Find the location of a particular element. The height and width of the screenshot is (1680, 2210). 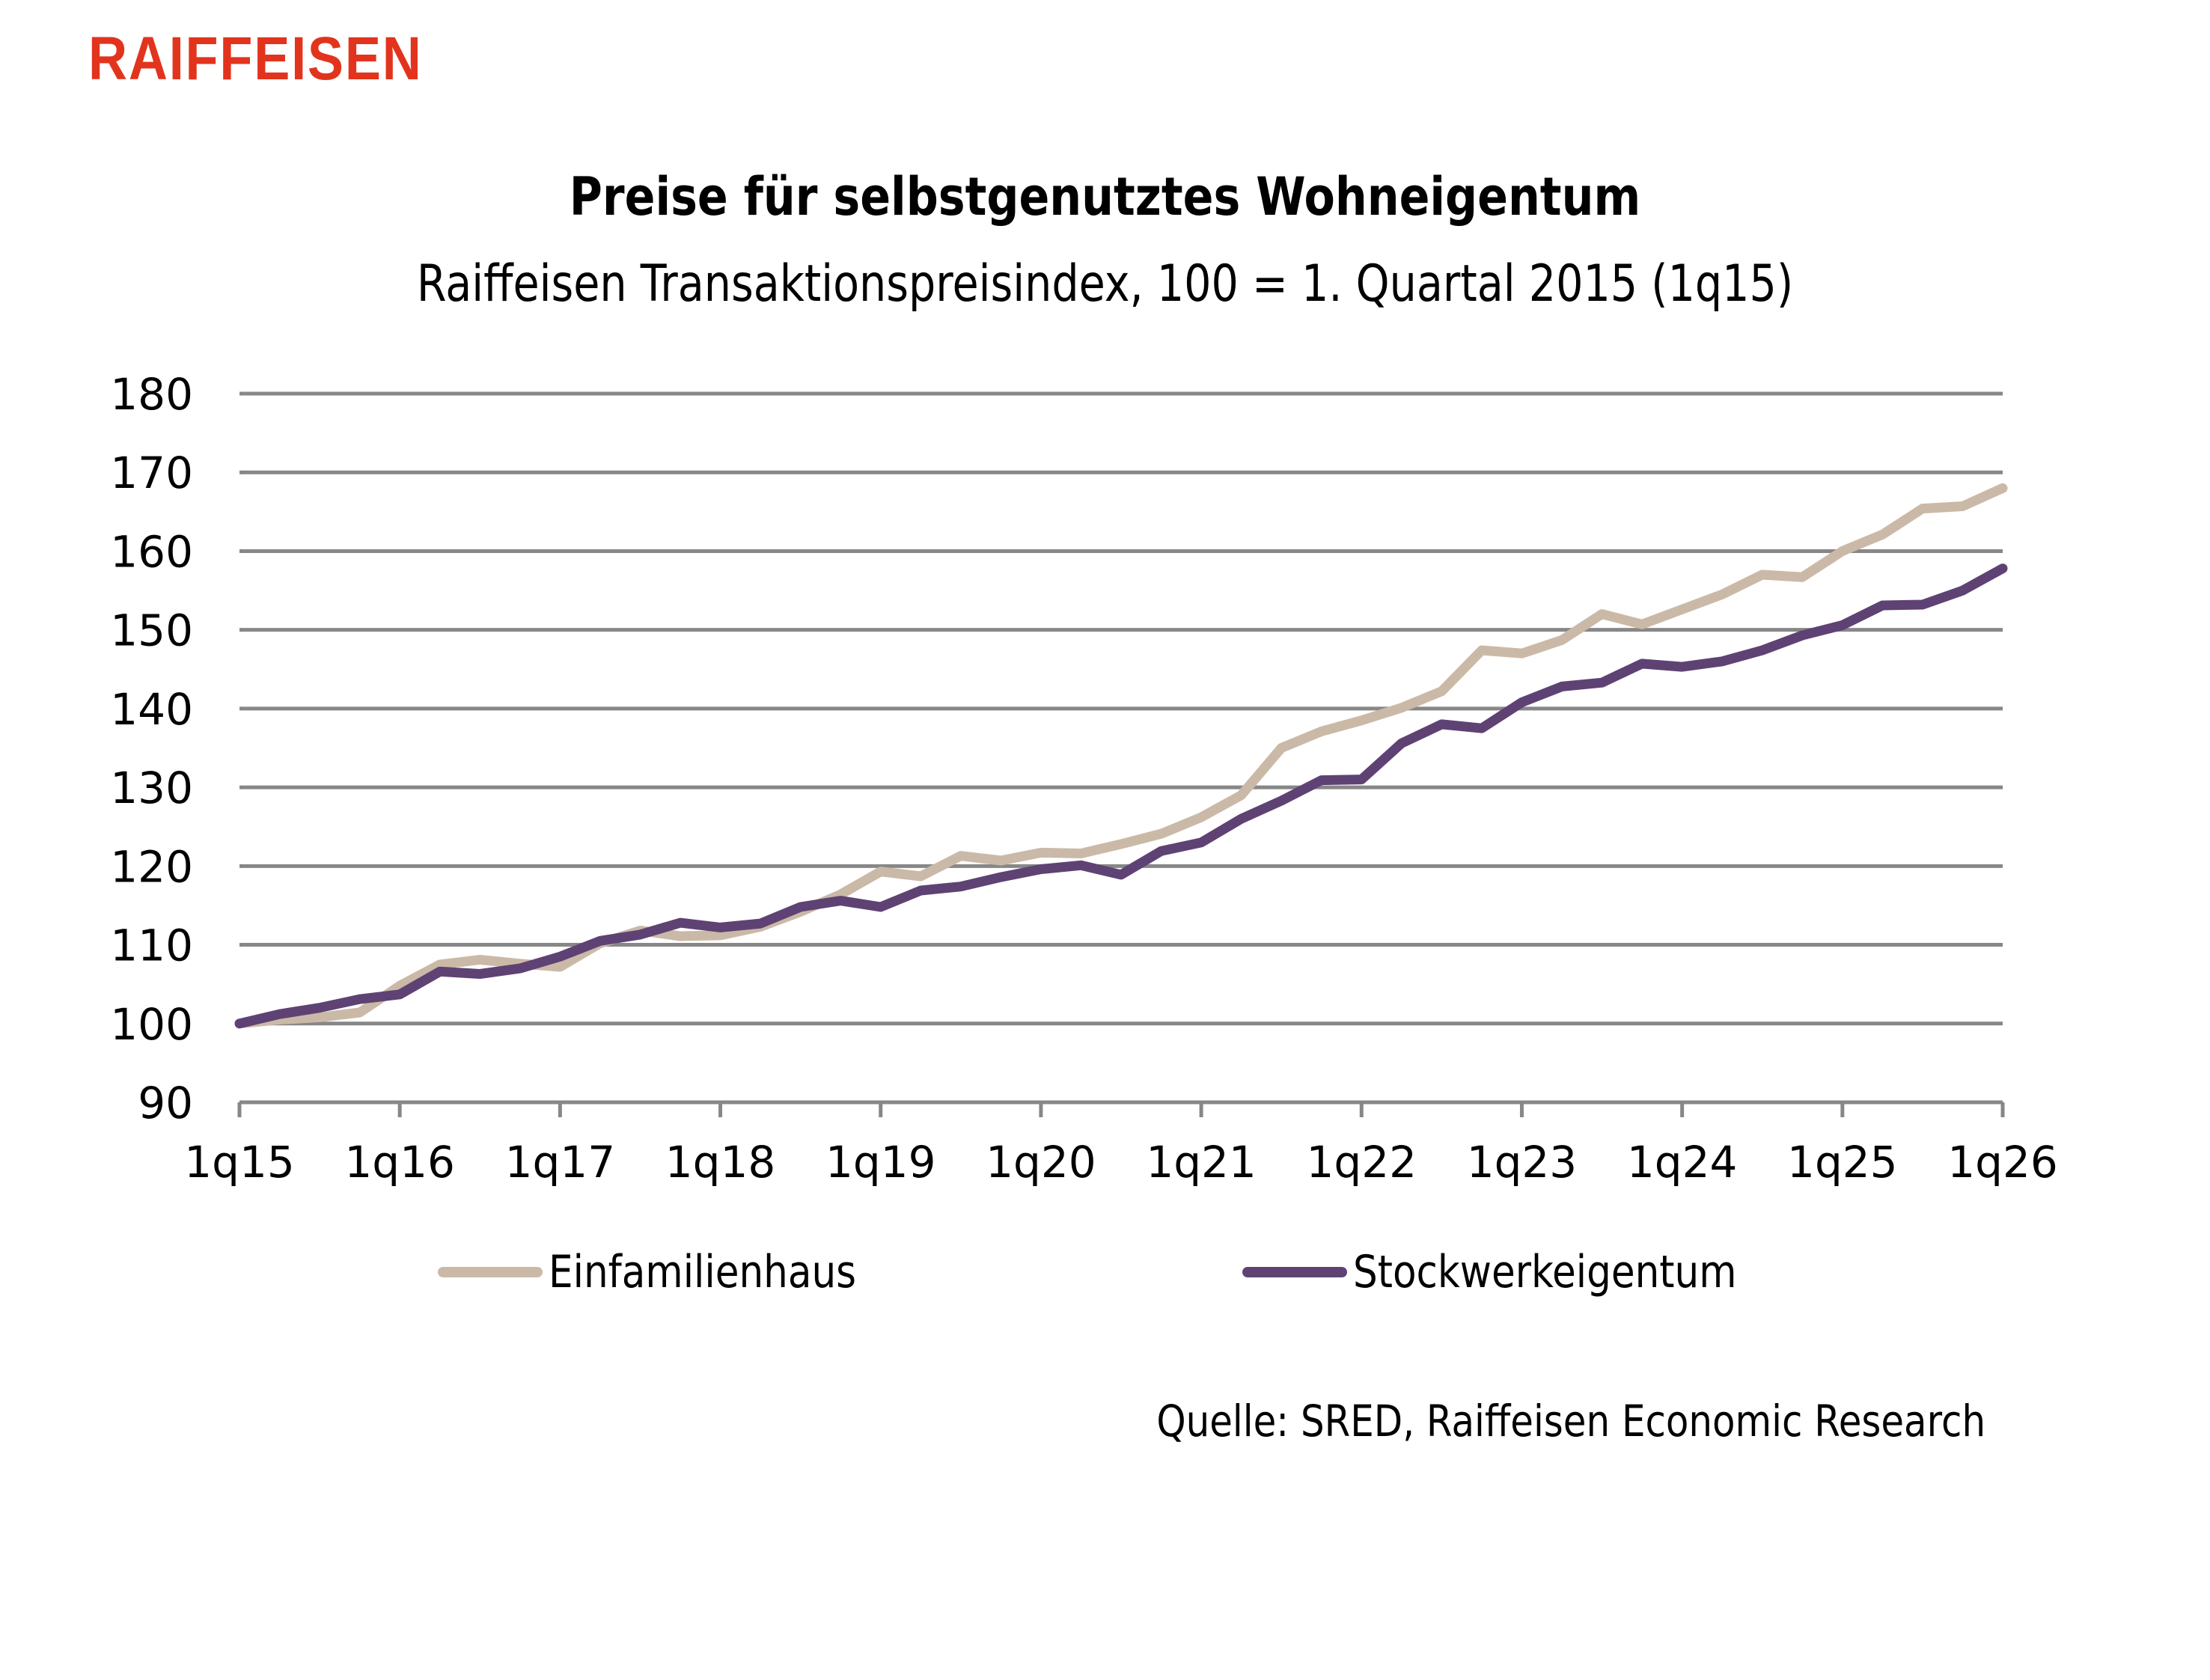

chart-title: Preise für selbstgenutztes Wohneigentum is located at coordinates (1105, 196).